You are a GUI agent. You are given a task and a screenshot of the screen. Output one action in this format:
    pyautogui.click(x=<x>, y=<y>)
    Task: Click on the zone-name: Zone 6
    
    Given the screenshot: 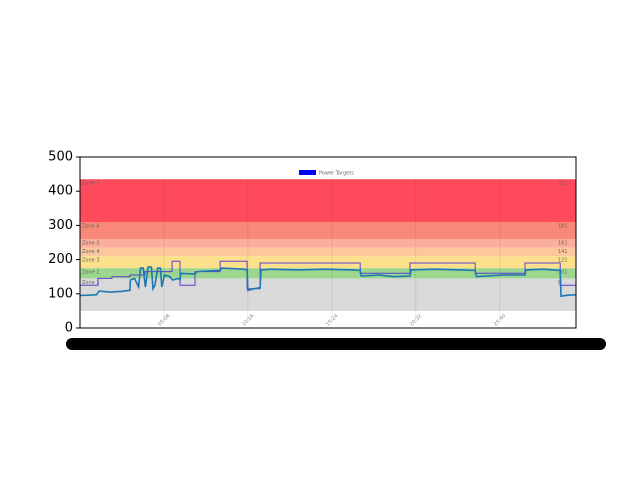 What is the action you would take?
    pyautogui.click(x=91, y=226)
    